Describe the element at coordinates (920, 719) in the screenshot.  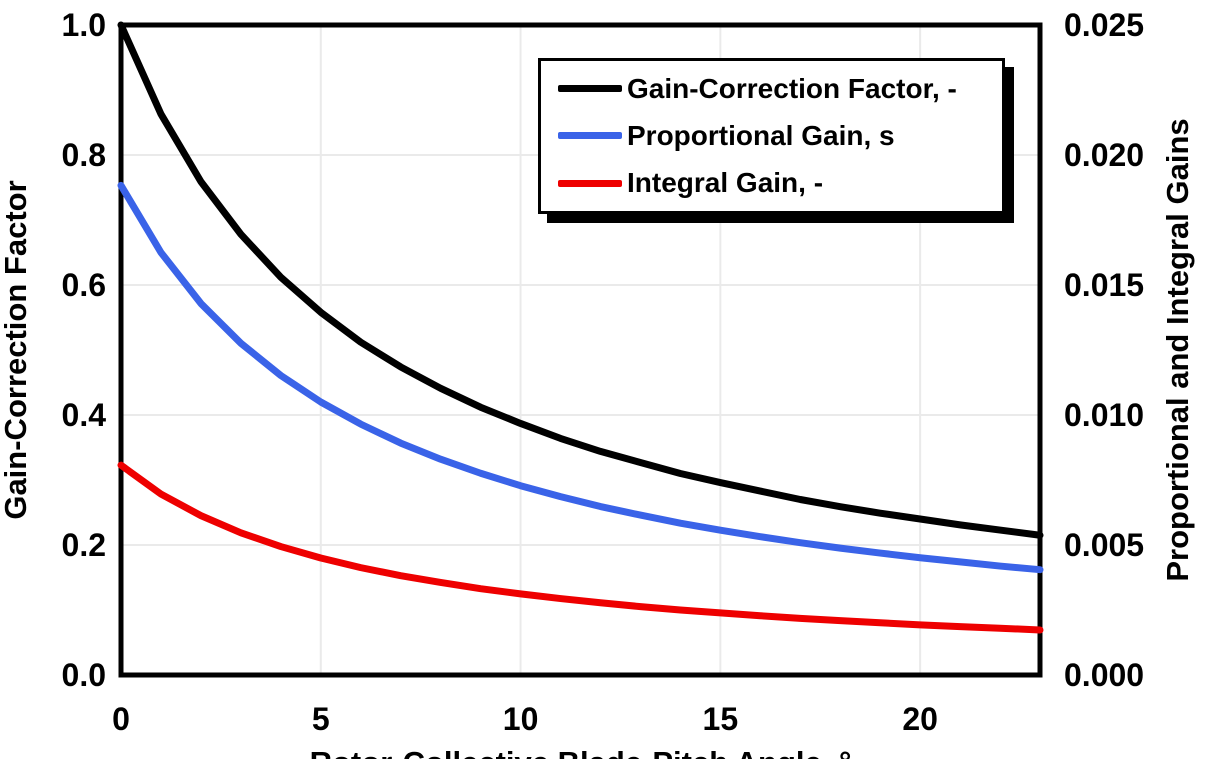
I see `x-axis-tick-label: 20` at that location.